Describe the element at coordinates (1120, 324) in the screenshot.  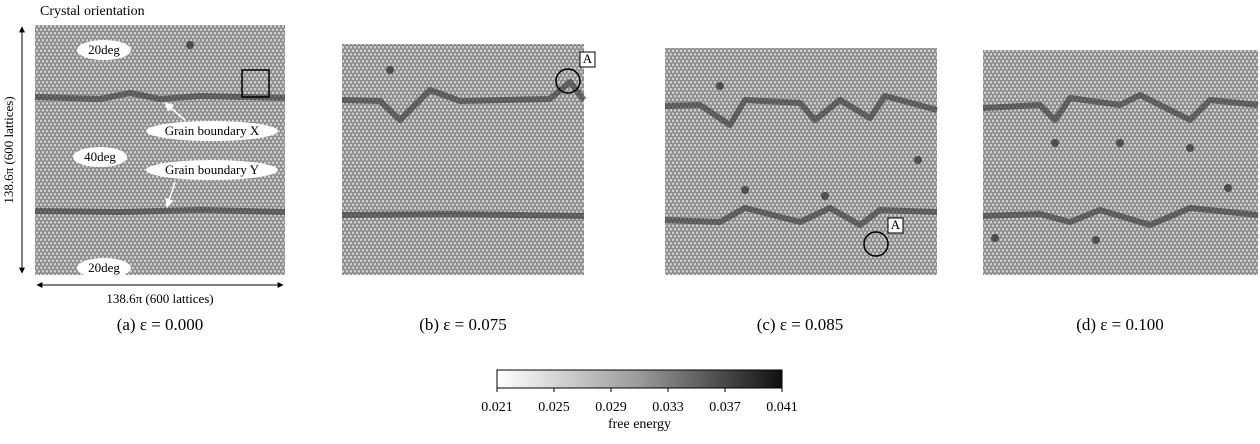
I see `caption: (d) ε = 0.100` at that location.